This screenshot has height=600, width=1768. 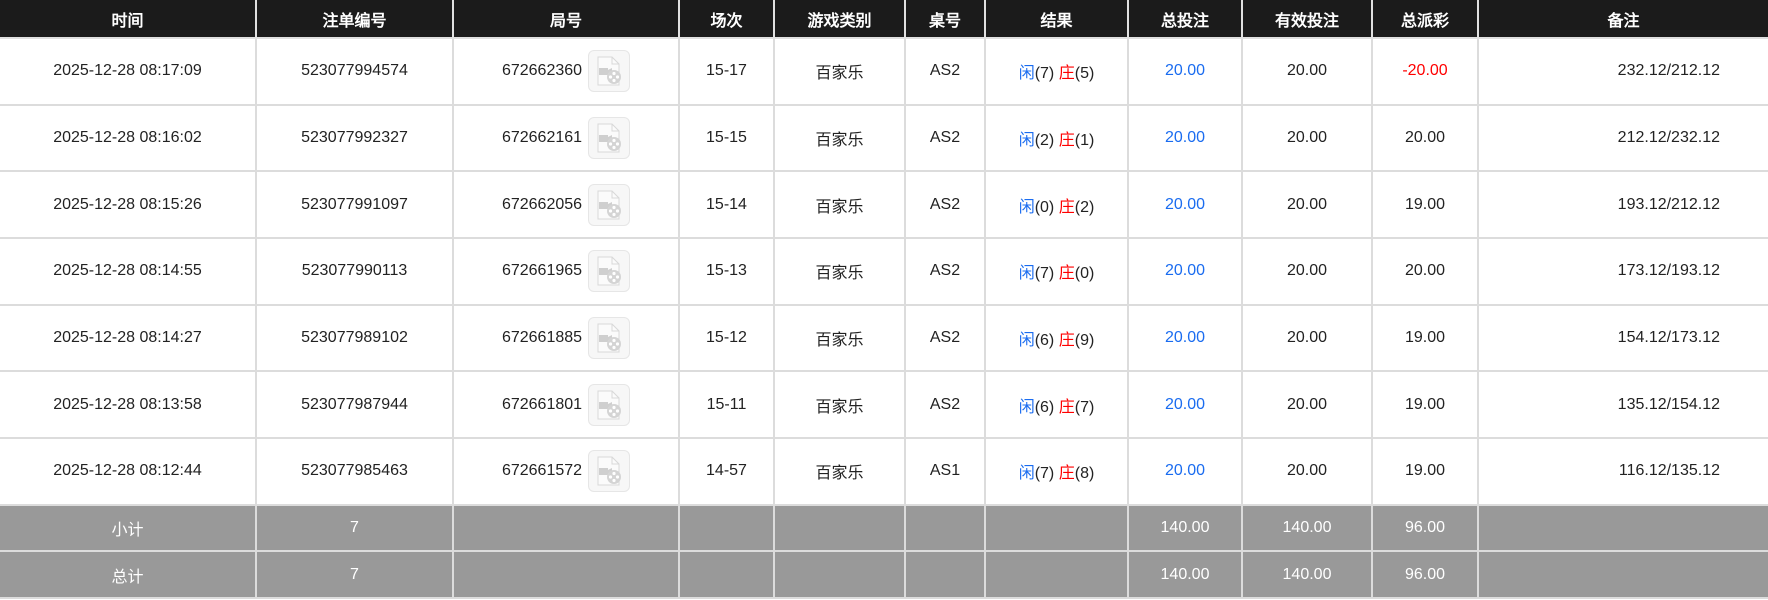 What do you see at coordinates (1622, 471) in the screenshot?
I see `remark-cell: 116.12/135.12` at bounding box center [1622, 471].